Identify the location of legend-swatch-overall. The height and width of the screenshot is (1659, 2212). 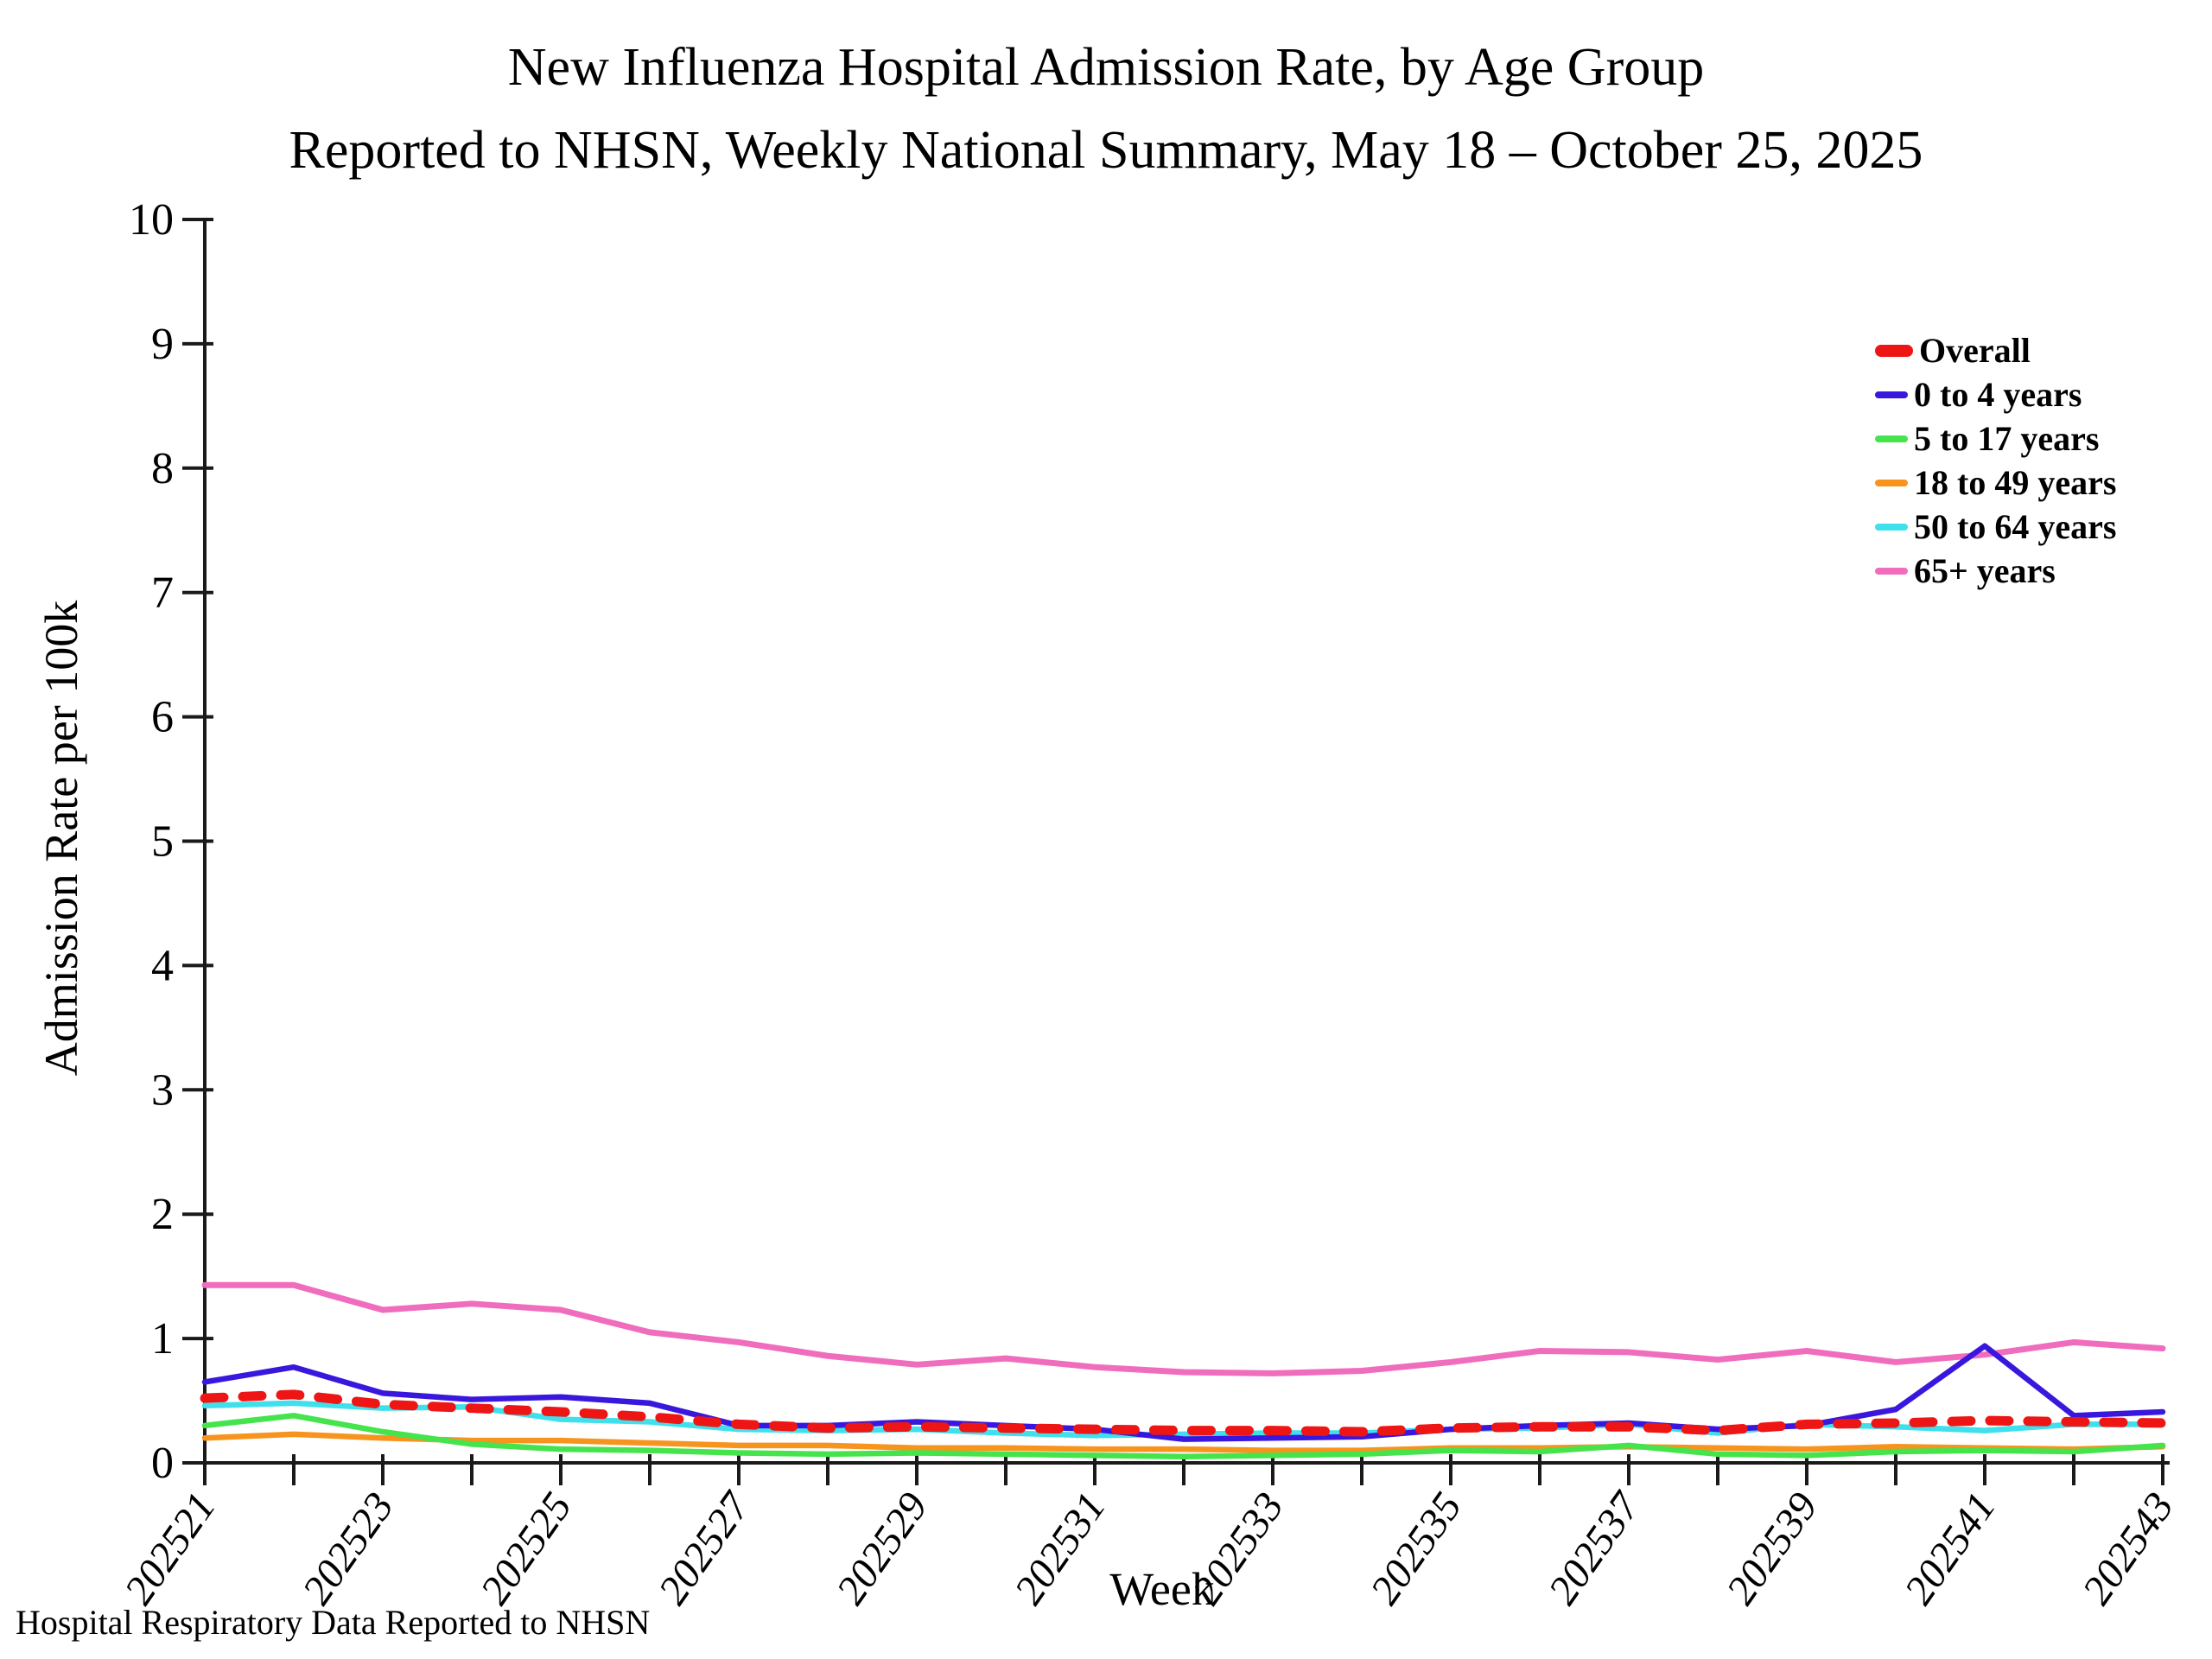
(1894, 350).